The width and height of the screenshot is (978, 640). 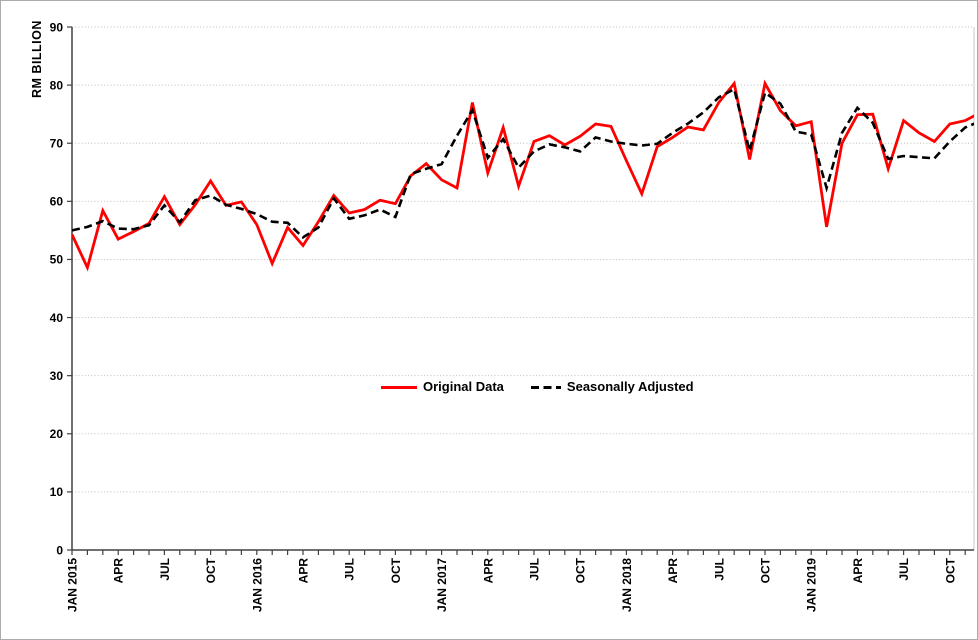 What do you see at coordinates (627, 585) in the screenshot?
I see `x-tick-label: JAN 2018` at bounding box center [627, 585].